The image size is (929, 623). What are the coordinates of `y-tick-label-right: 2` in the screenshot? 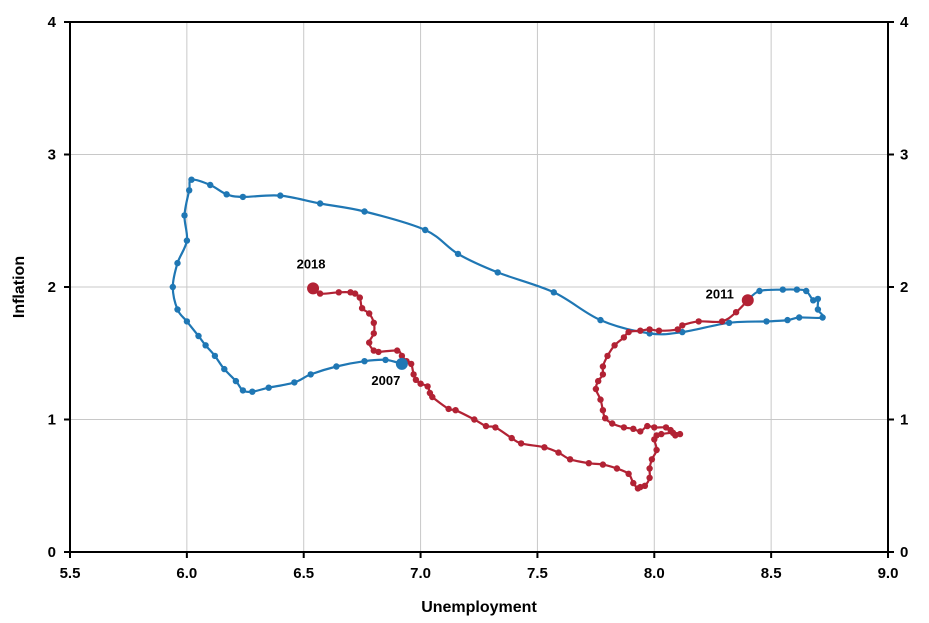 It's located at (904, 287).